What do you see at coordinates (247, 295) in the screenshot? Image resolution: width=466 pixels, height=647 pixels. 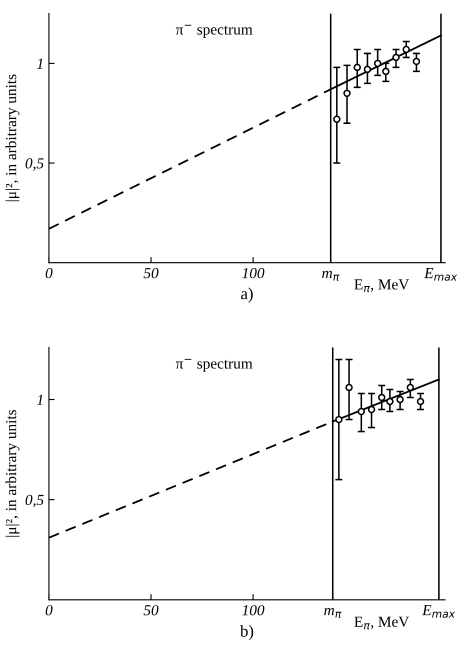 I see `text: a)` at bounding box center [247, 295].